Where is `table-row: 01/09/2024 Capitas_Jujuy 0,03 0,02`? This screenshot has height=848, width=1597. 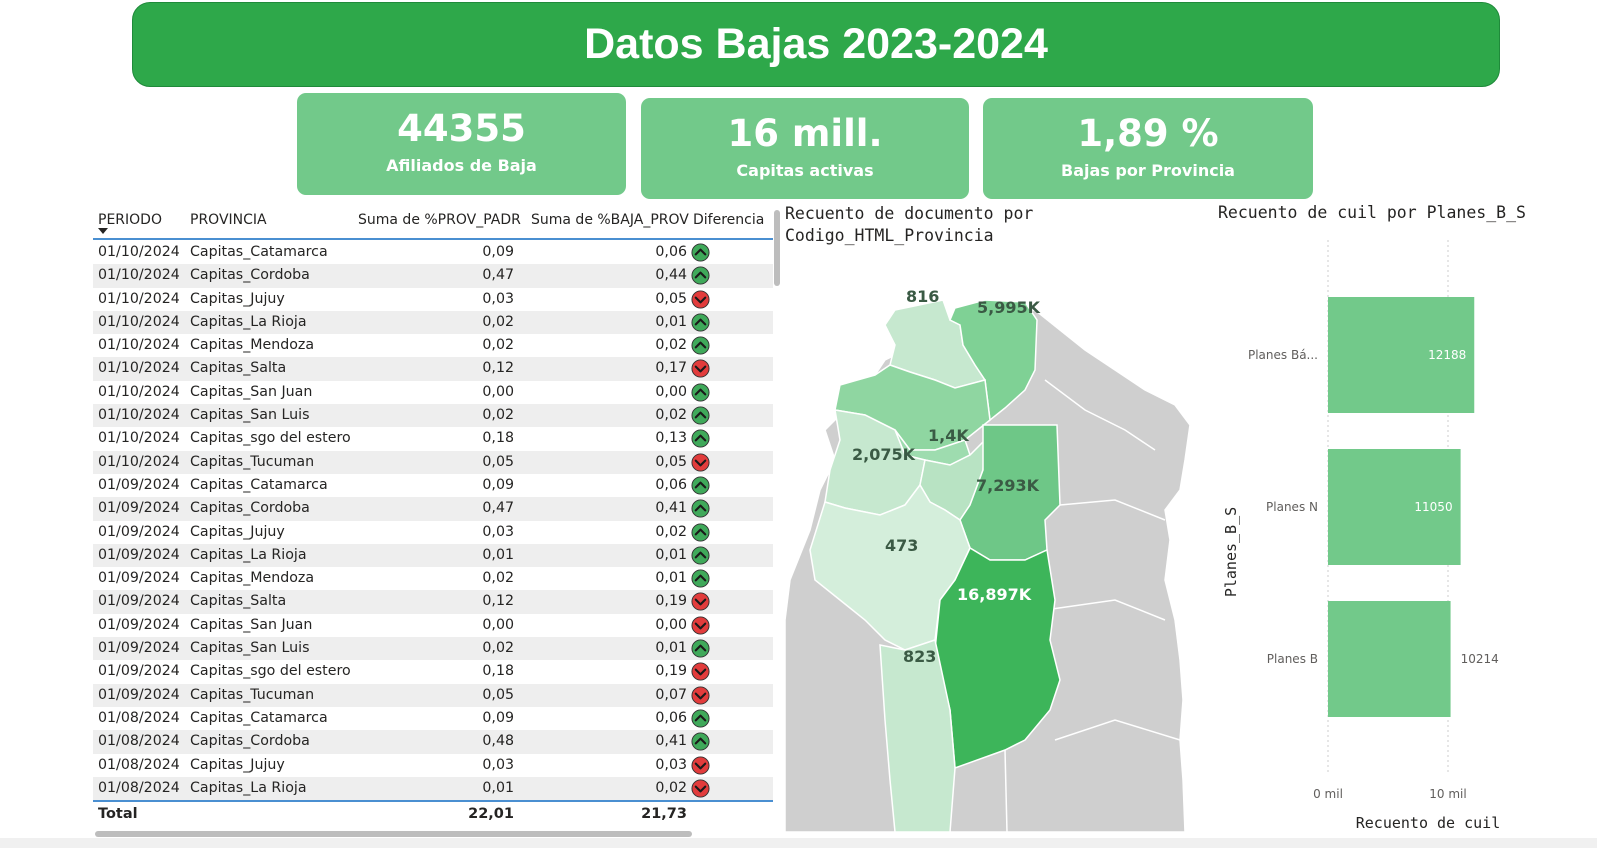 table-row: 01/09/2024 Capitas_Jujuy 0,03 0,02 is located at coordinates (433, 532).